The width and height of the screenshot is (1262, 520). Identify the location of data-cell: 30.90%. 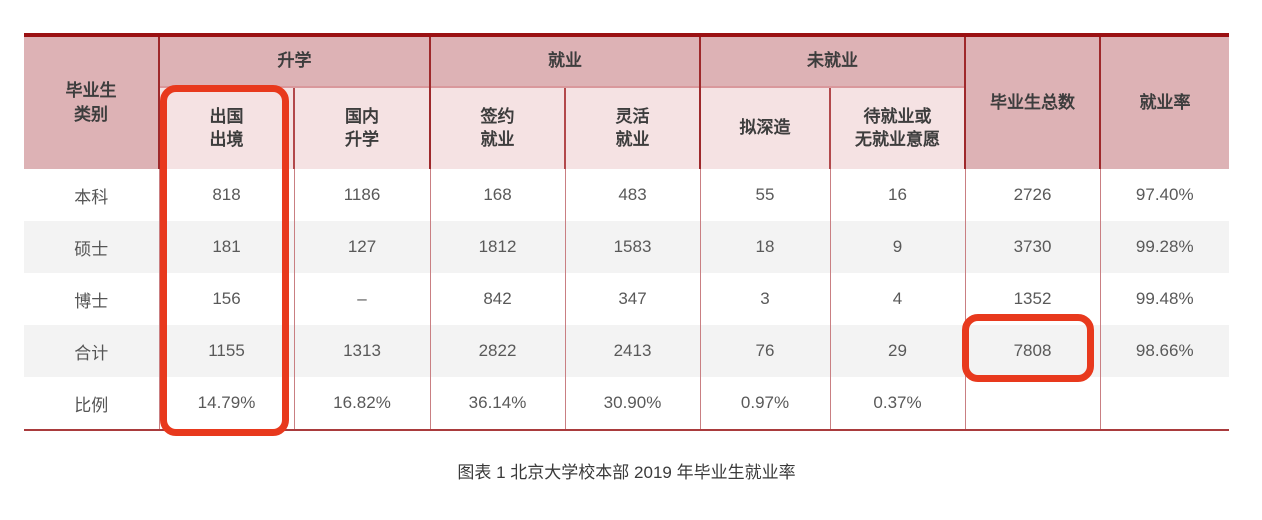
(632, 403).